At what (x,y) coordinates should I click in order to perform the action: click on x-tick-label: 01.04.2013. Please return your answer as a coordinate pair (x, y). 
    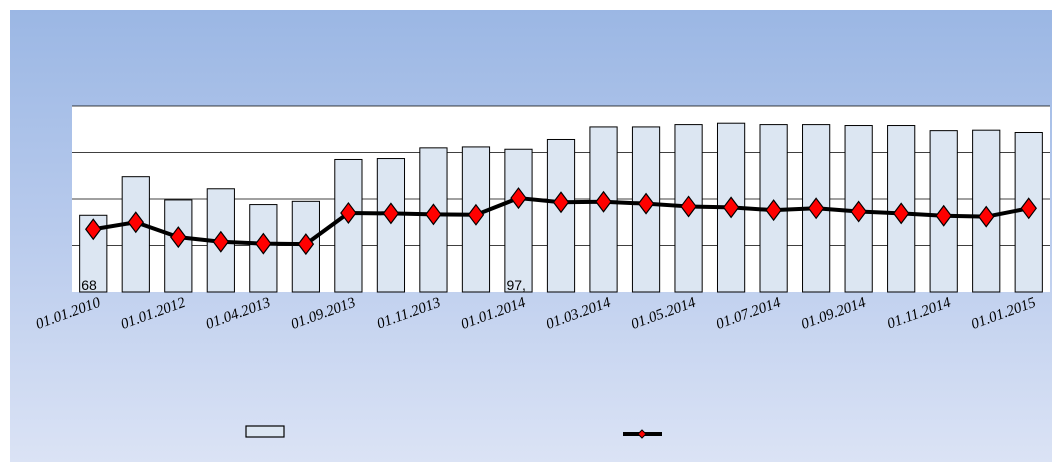
    Looking at the image, I should click on (238, 314).